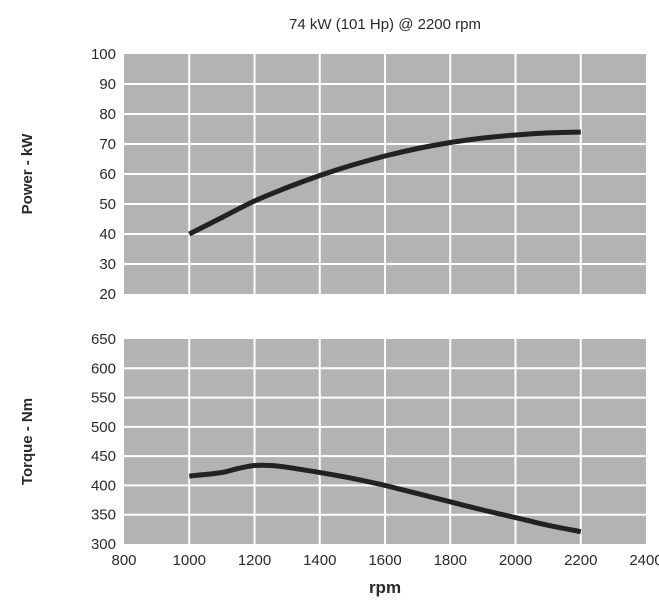  Describe the element at coordinates (580, 560) in the screenshot. I see `x-tick-label: 2200` at that location.